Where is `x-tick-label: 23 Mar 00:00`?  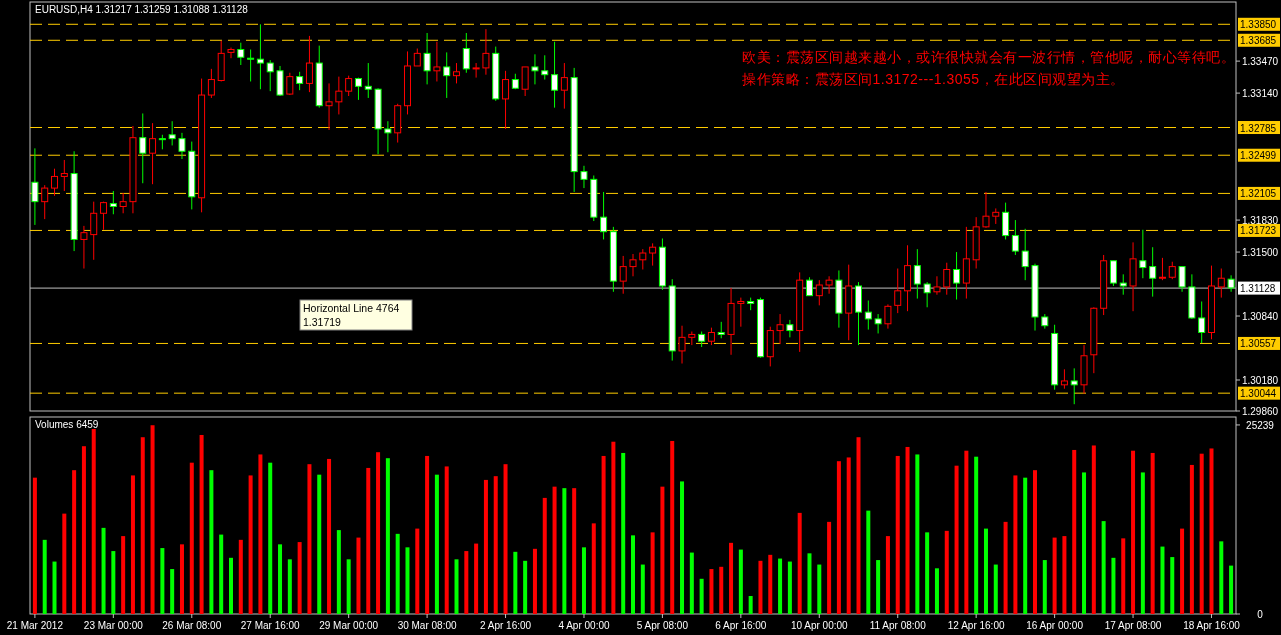 x-tick-label: 23 Mar 00:00 is located at coordinates (113, 625).